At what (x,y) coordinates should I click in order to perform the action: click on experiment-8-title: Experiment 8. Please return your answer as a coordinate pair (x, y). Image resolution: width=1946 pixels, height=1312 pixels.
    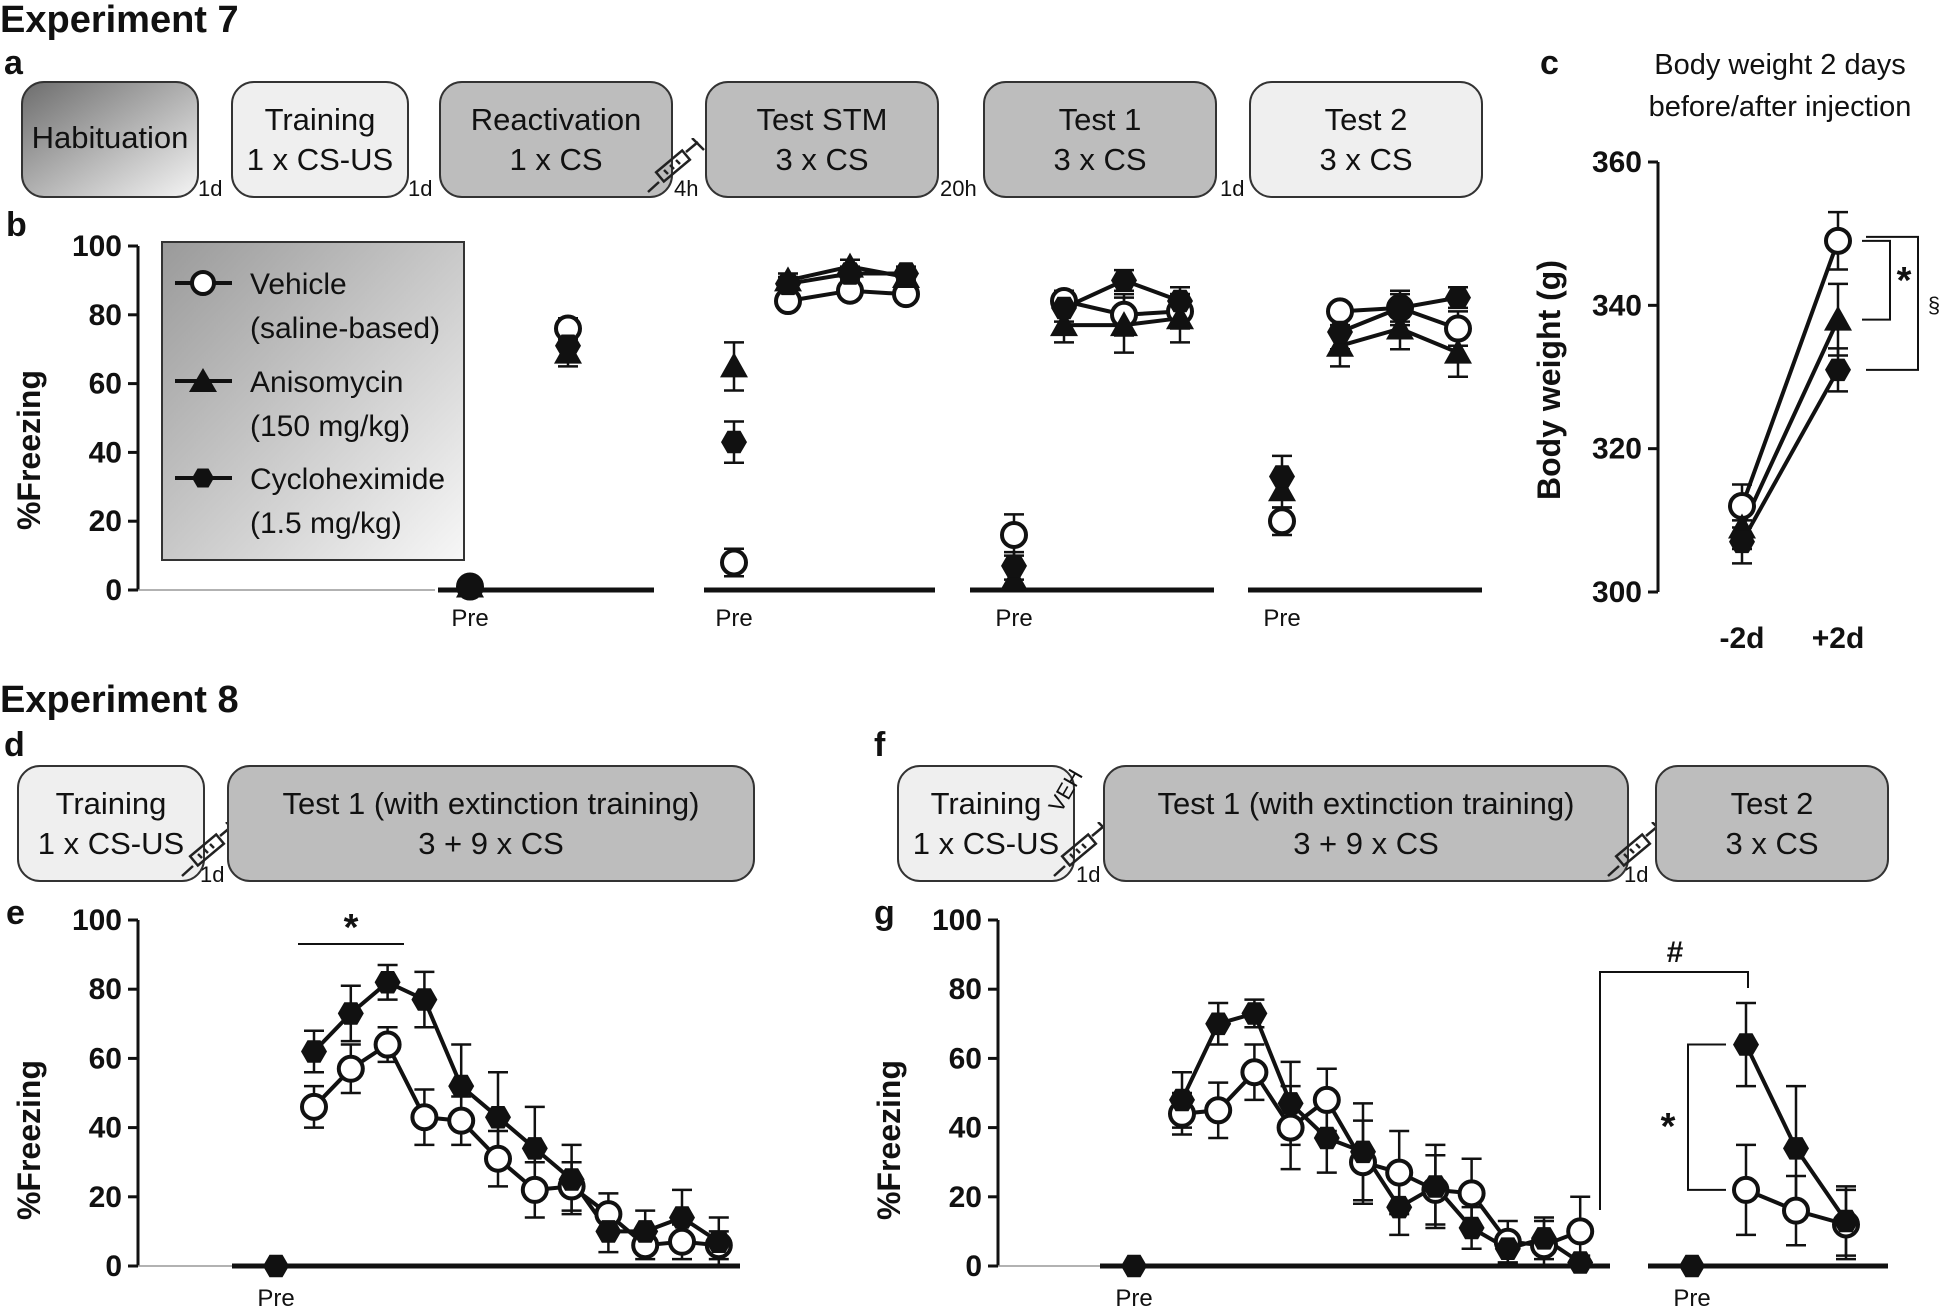
    Looking at the image, I should click on (119, 700).